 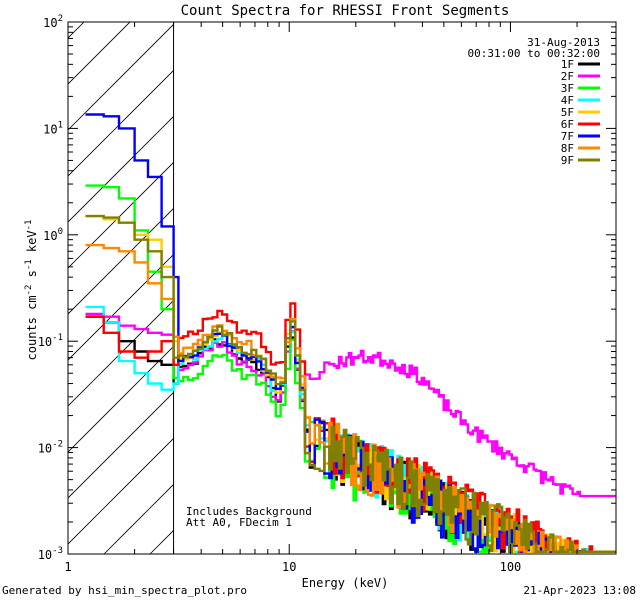 What do you see at coordinates (567, 76) in the screenshot?
I see `legend-label-2f: 2F` at bounding box center [567, 76].